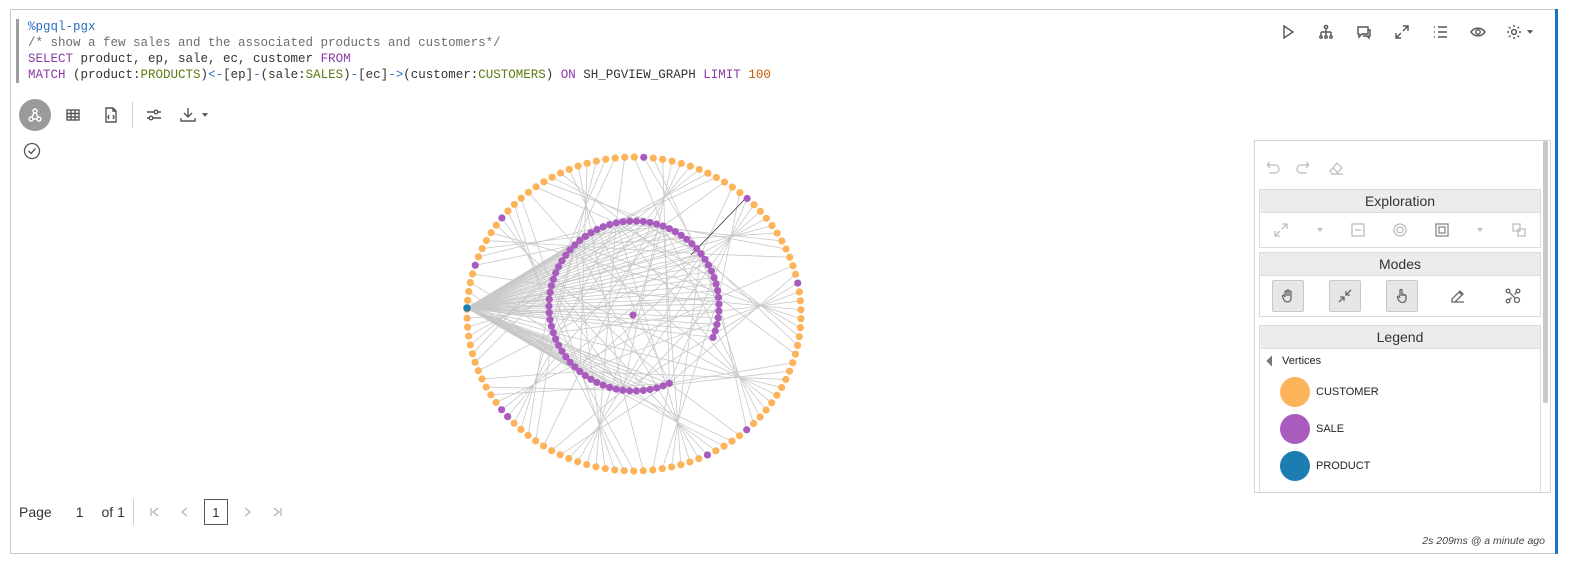  Describe the element at coordinates (111, 115) in the screenshot. I see `json-view-button` at that location.